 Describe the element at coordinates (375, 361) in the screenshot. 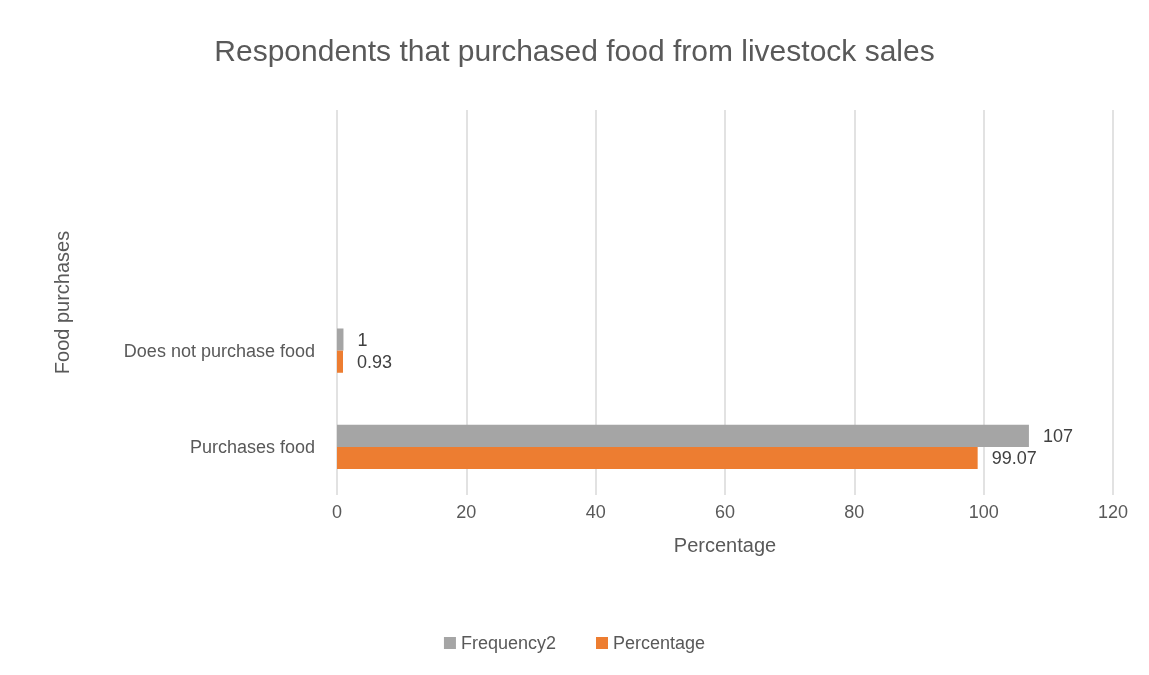

I see `data-label: 0.93` at that location.